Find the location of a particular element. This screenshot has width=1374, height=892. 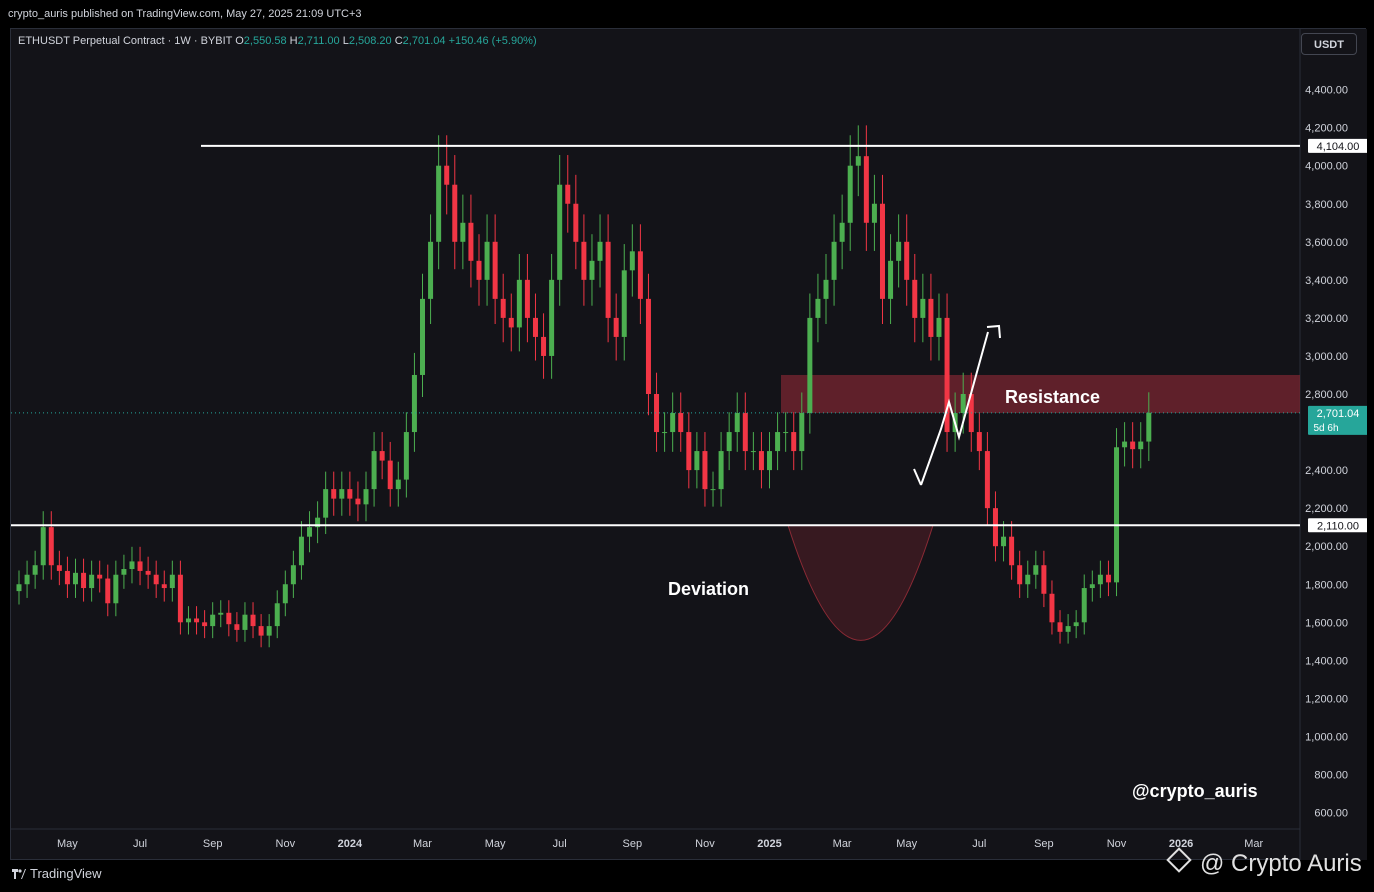

symbol-name: ETHUSDT Perpetual Contract · 1W · BYBIT is located at coordinates (125, 41).